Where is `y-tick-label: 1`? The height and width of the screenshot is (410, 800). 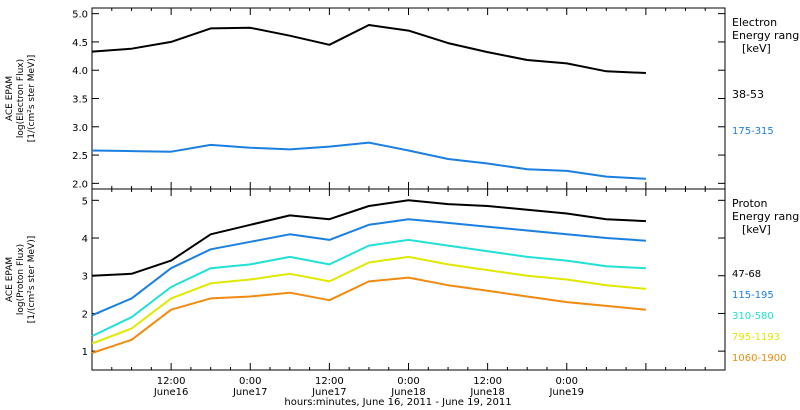 y-tick-label: 1 is located at coordinates (85, 352).